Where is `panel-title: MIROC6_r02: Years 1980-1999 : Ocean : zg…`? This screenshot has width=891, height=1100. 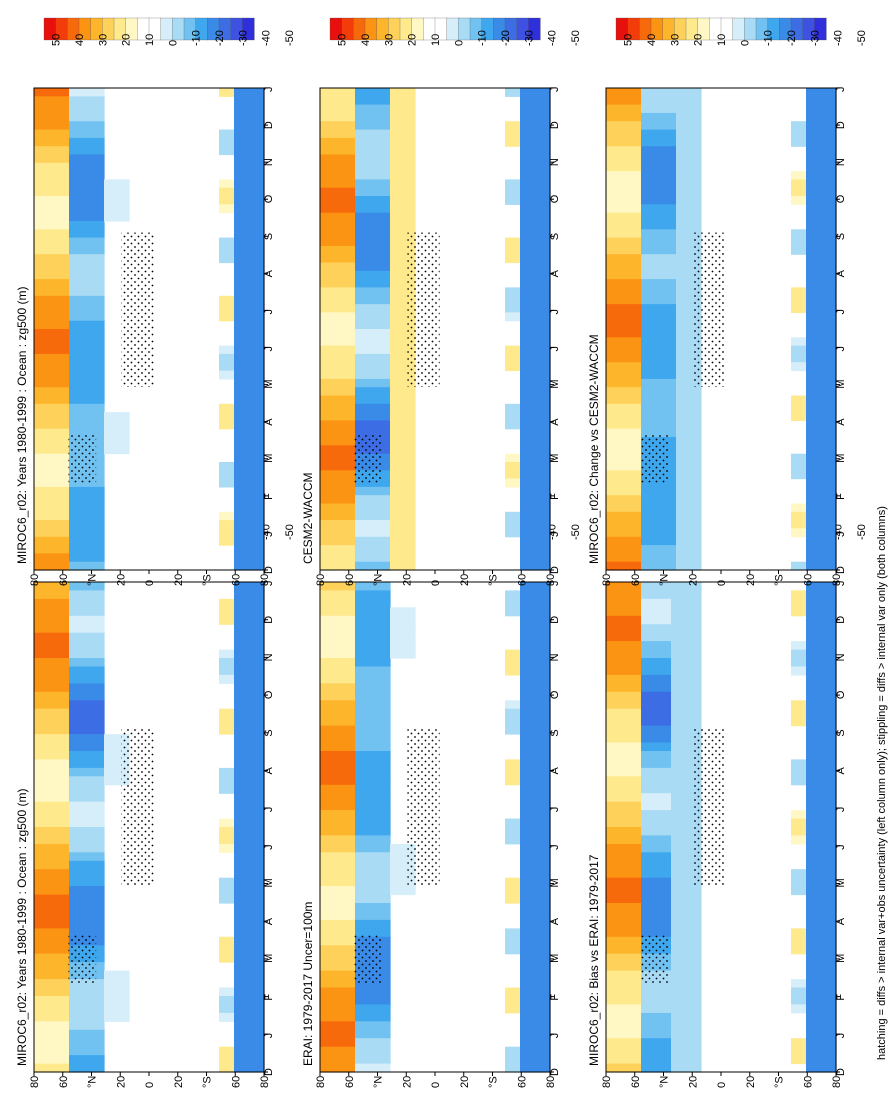 panel-title: MIROC6_r02: Years 1980-1999 : Ocean : zg… is located at coordinates (22, 927).